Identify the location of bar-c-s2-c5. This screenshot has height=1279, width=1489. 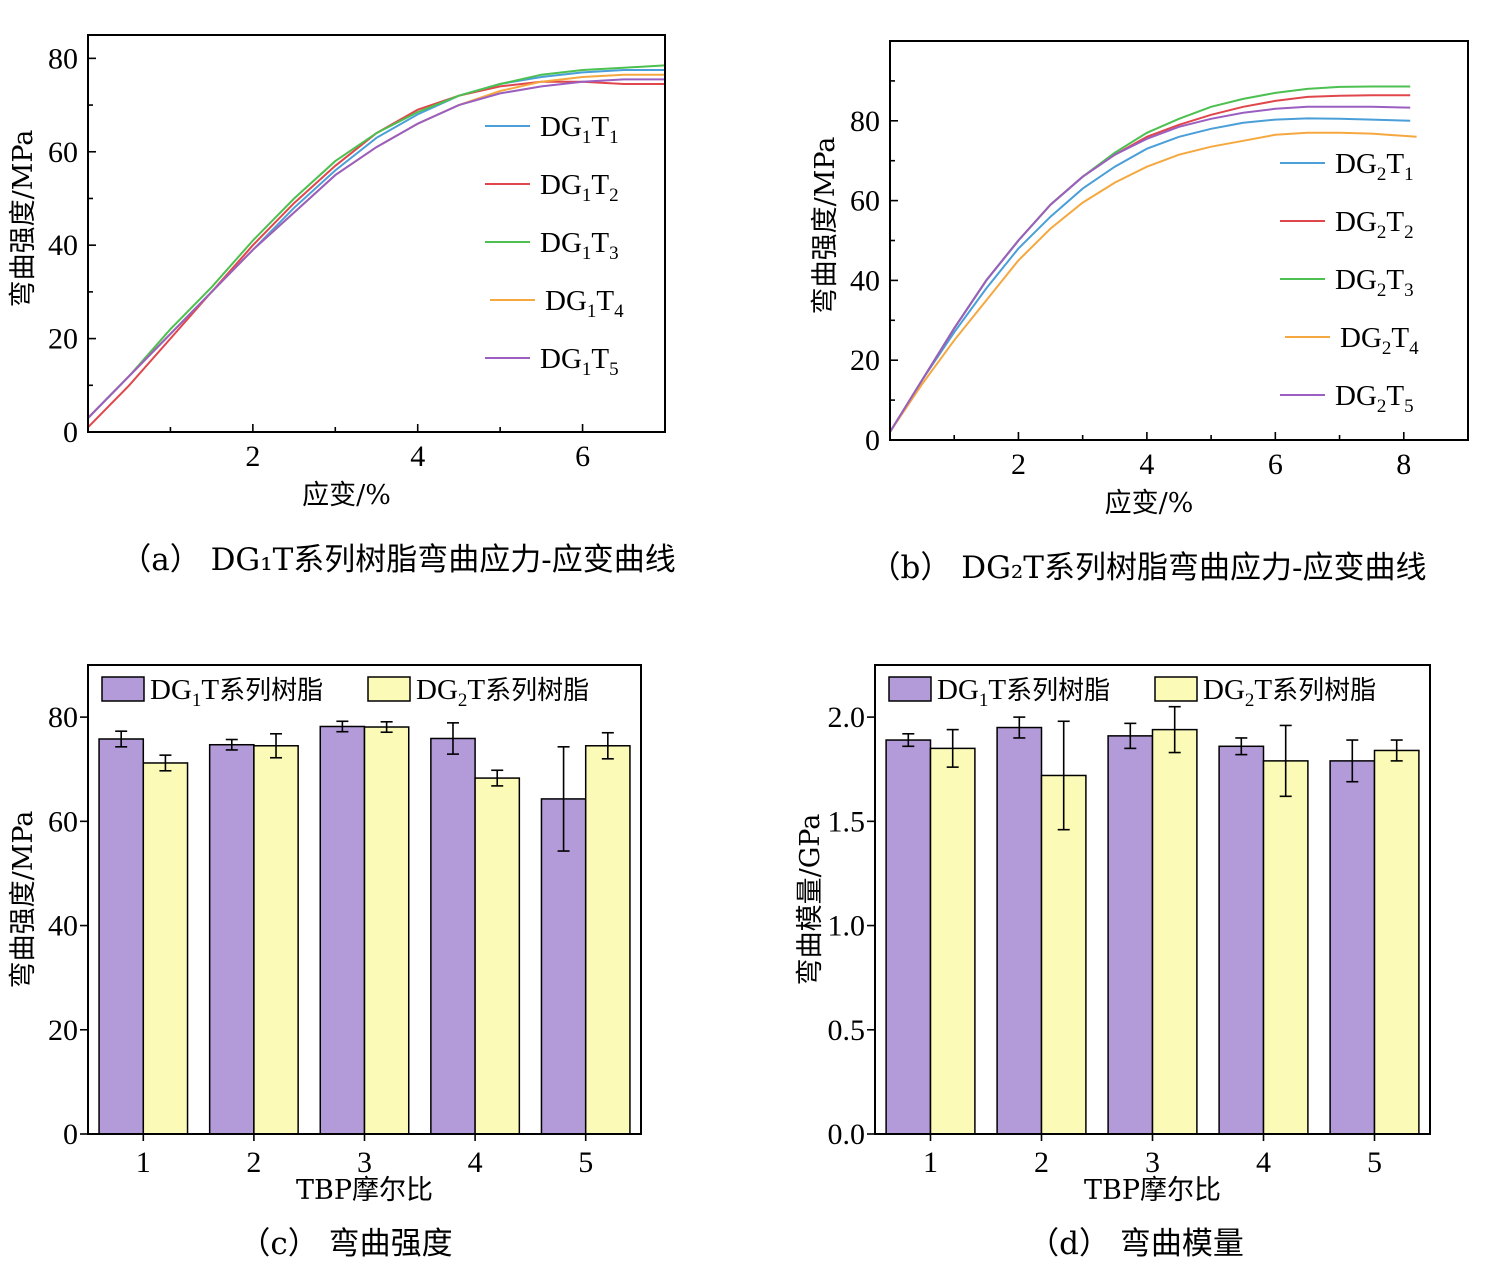
(607, 940).